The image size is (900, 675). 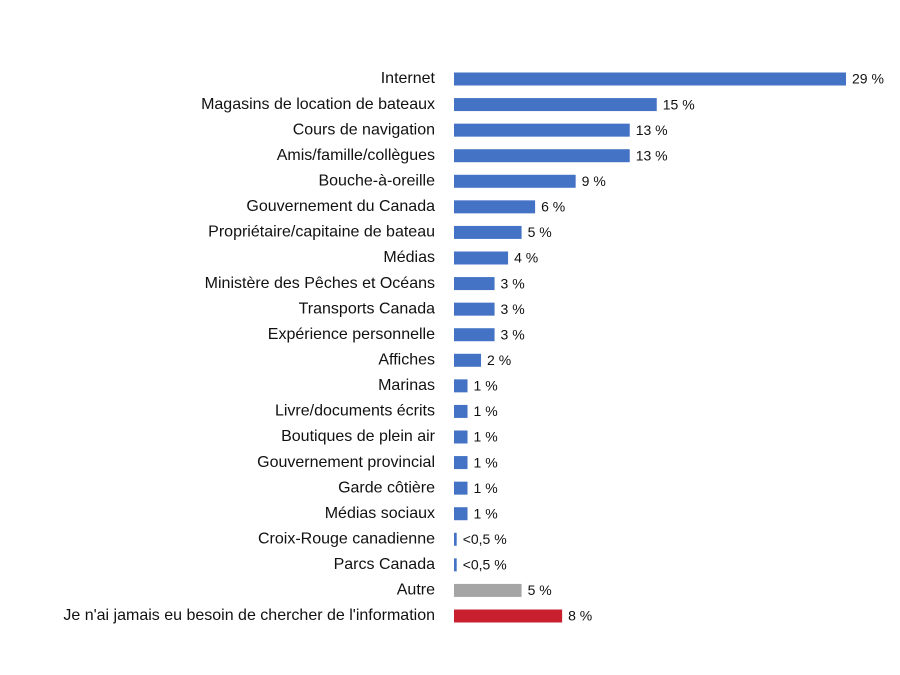 What do you see at coordinates (679, 104) in the screenshot?
I see `value-label: 15 %` at bounding box center [679, 104].